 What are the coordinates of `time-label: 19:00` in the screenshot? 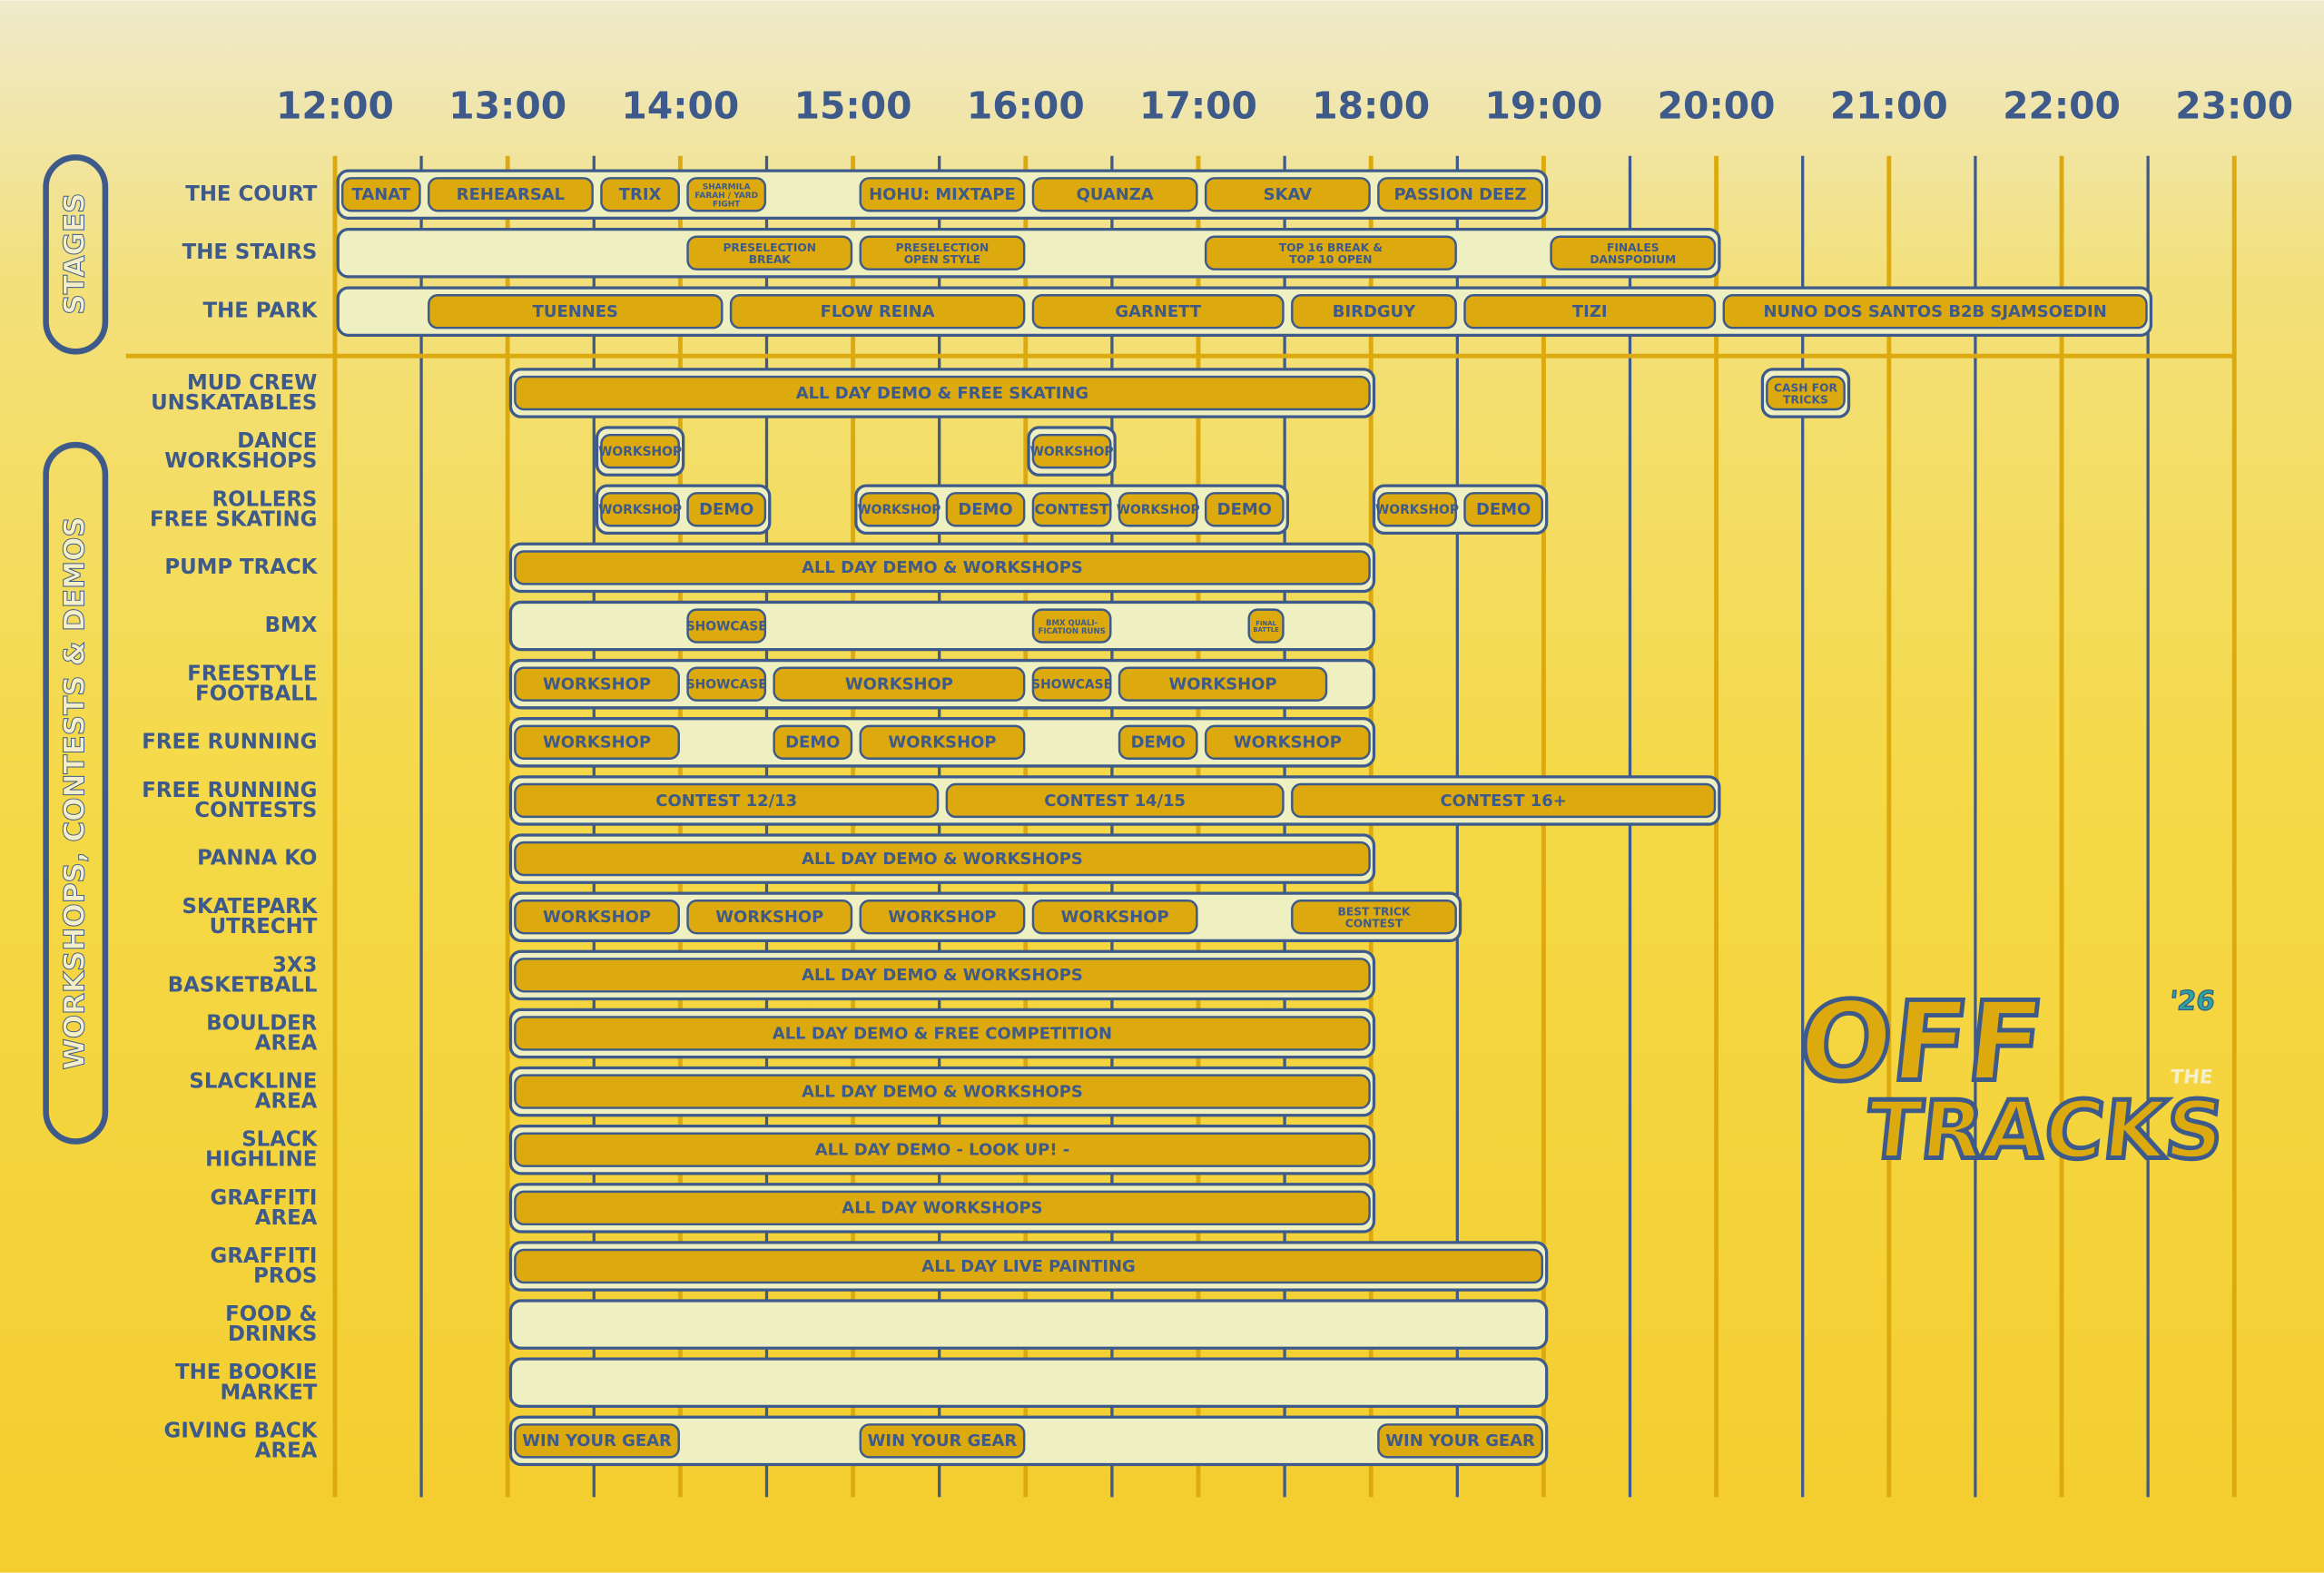 It's located at (1543, 106).